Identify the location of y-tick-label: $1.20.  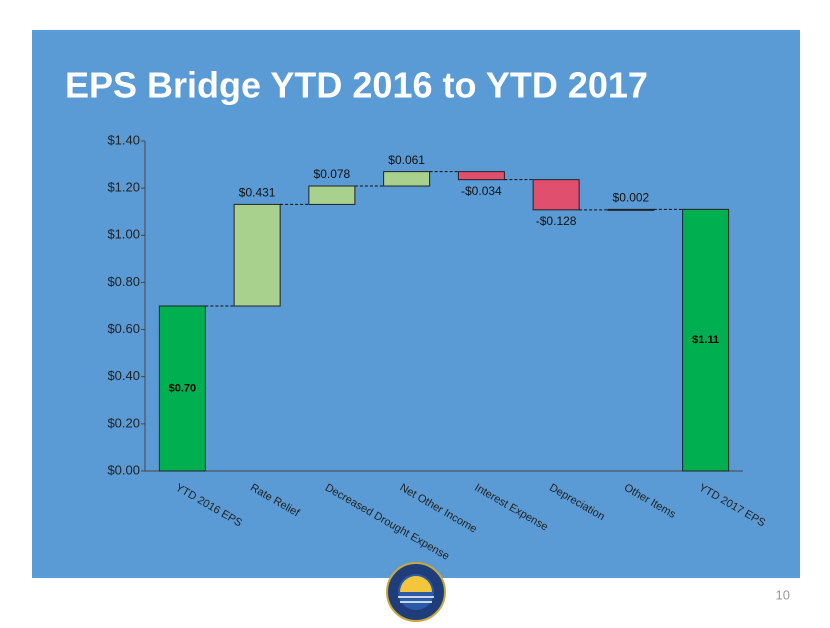
(123, 187).